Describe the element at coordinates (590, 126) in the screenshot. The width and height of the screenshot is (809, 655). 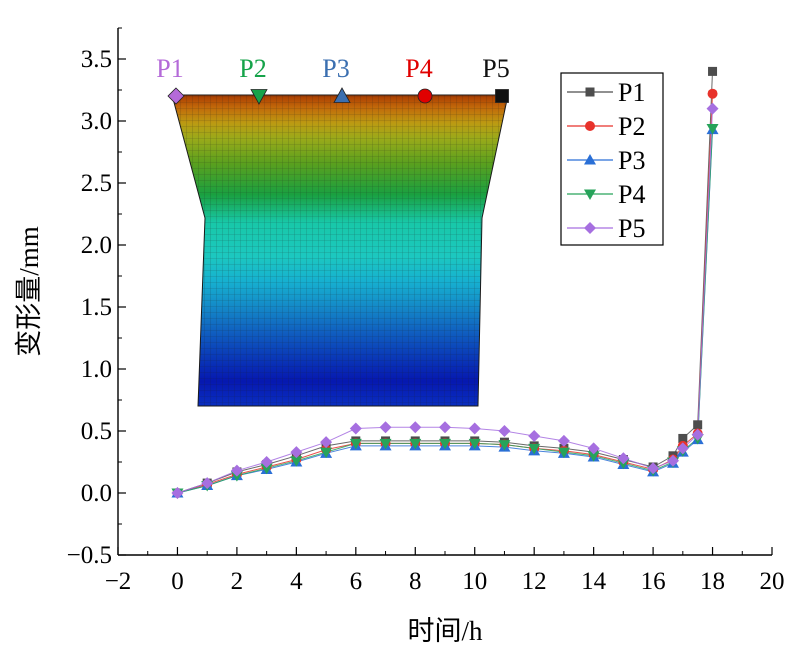
I see `legend-marker-p2` at that location.